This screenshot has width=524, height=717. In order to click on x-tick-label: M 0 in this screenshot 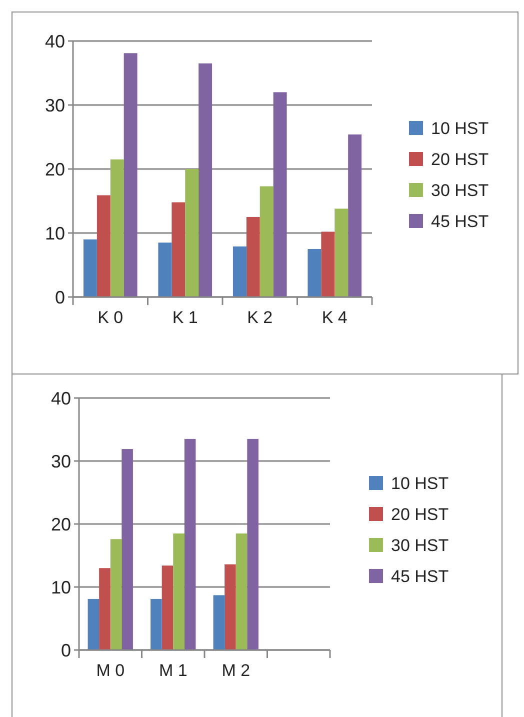, I will do `click(110, 670)`.